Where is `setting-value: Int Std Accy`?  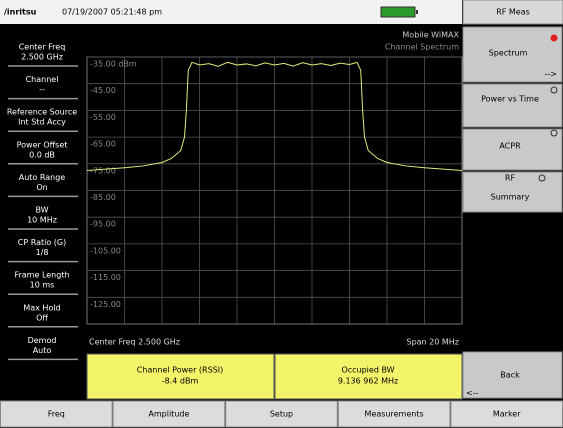 setting-value: Int Std Accy is located at coordinates (42, 122).